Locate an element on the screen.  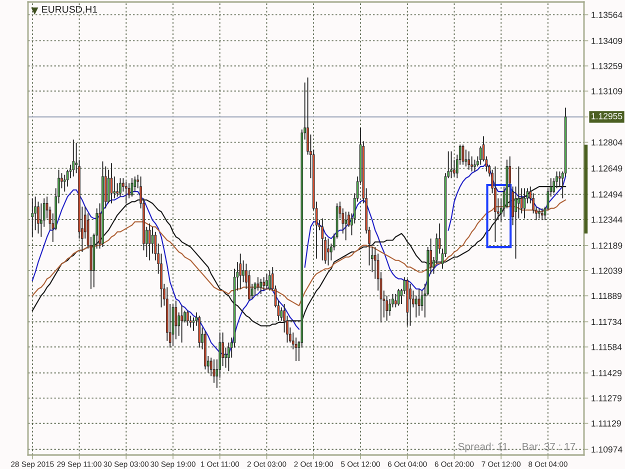
y-tick-label: 1.13109 is located at coordinates (607, 91).